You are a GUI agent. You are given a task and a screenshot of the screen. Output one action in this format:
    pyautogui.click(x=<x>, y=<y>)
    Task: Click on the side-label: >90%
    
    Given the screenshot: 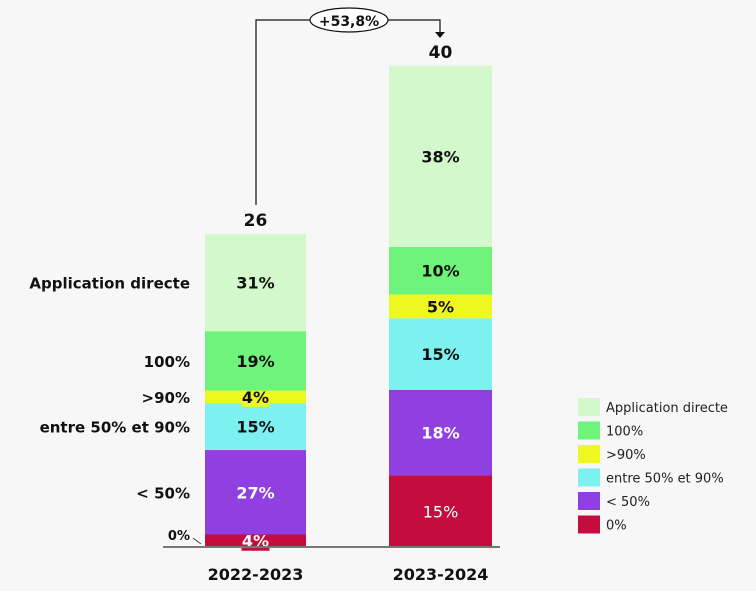 What is the action you would take?
    pyautogui.click(x=166, y=398)
    